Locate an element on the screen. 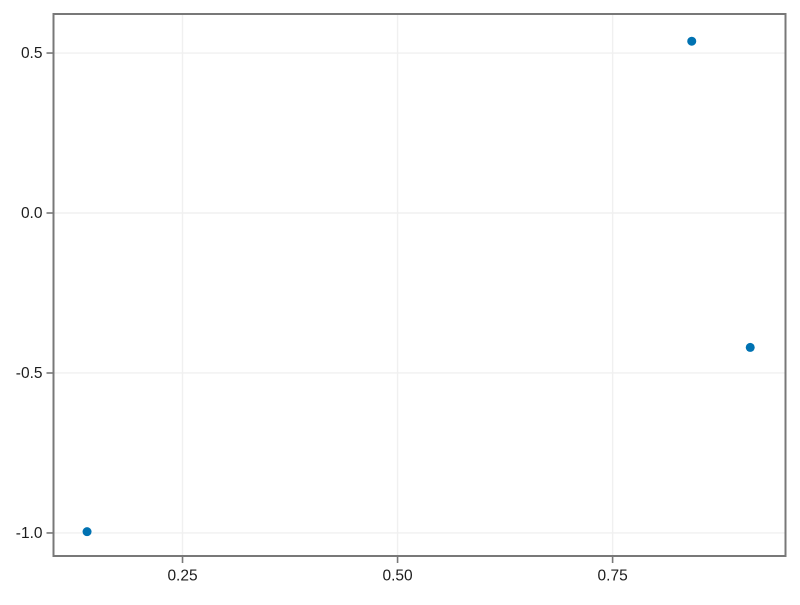 This screenshot has height=605, width=800. x-tick-label: 0.25 is located at coordinates (182, 576).